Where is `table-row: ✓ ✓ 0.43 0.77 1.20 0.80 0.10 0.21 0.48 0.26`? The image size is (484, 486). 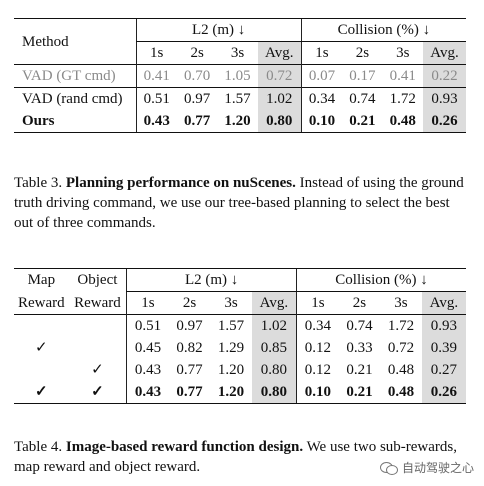 table-row: ✓ ✓ 0.43 0.77 1.20 0.80 0.10 0.21 0.48 0.26 is located at coordinates (240, 392).